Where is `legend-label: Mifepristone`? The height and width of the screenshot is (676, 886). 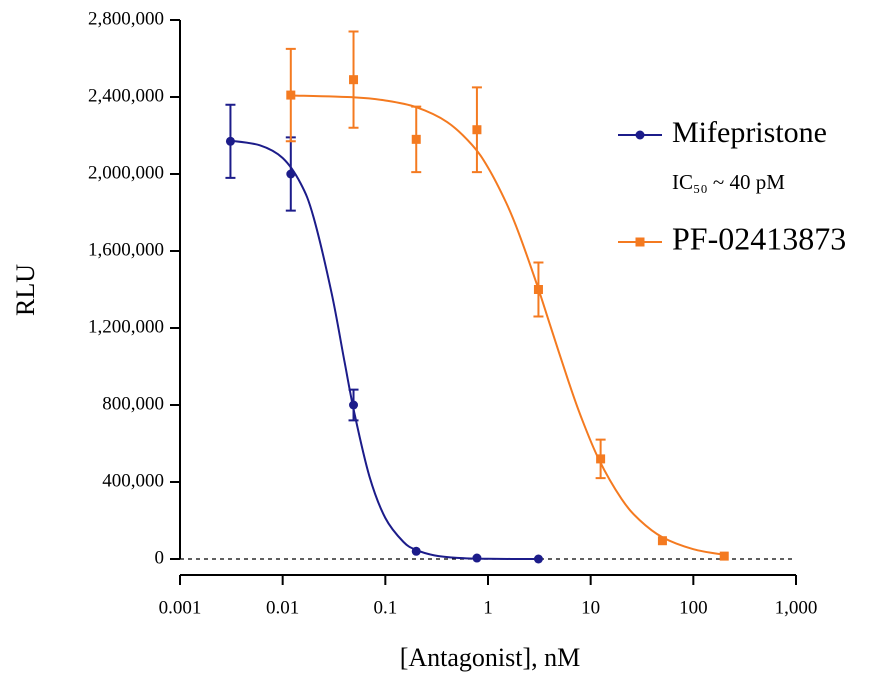
legend-label: Mifepristone is located at coordinates (749, 132).